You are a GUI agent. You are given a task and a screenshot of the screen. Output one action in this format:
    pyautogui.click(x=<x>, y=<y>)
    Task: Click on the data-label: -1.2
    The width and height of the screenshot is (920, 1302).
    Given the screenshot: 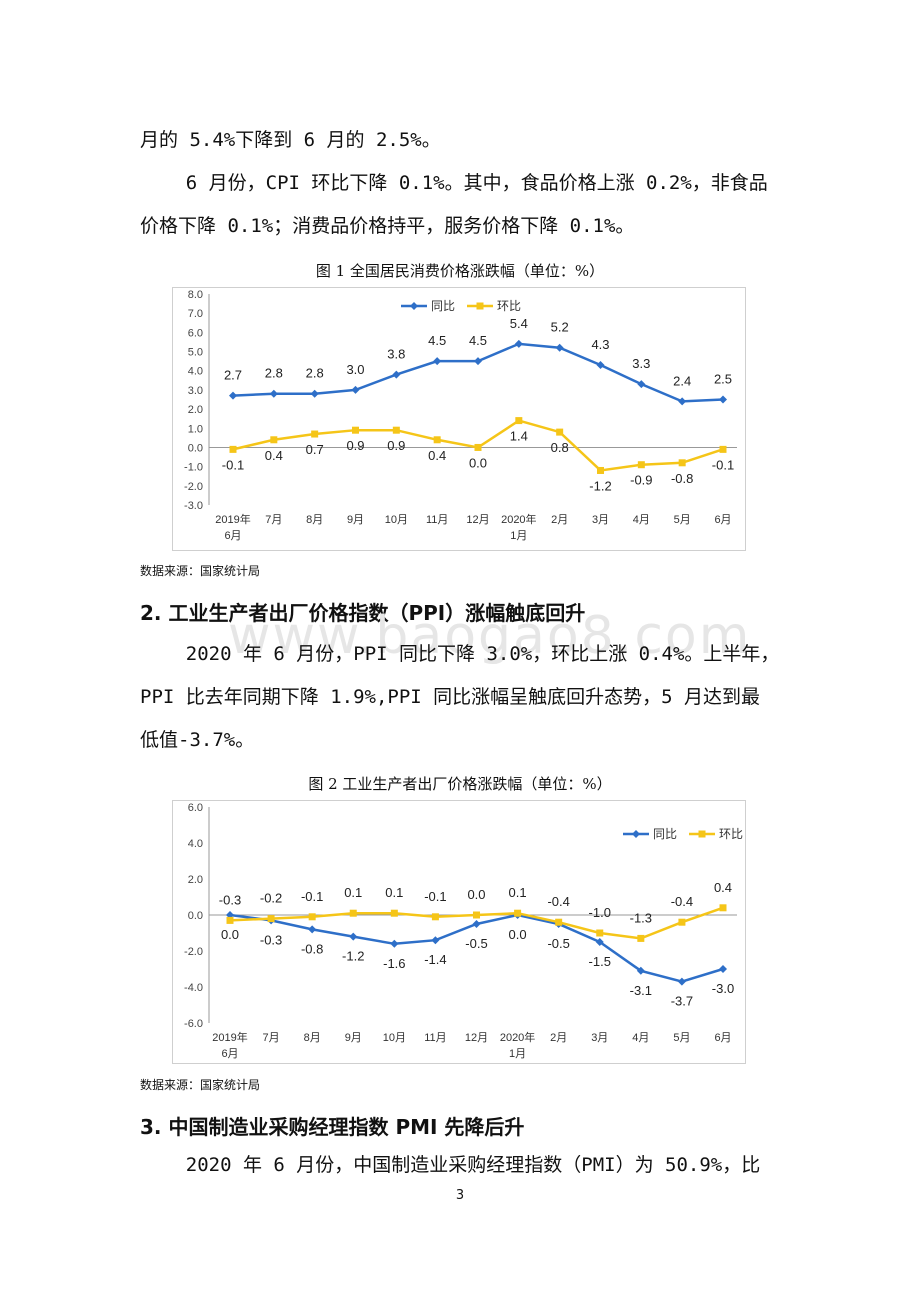 What is the action you would take?
    pyautogui.click(x=600, y=485)
    